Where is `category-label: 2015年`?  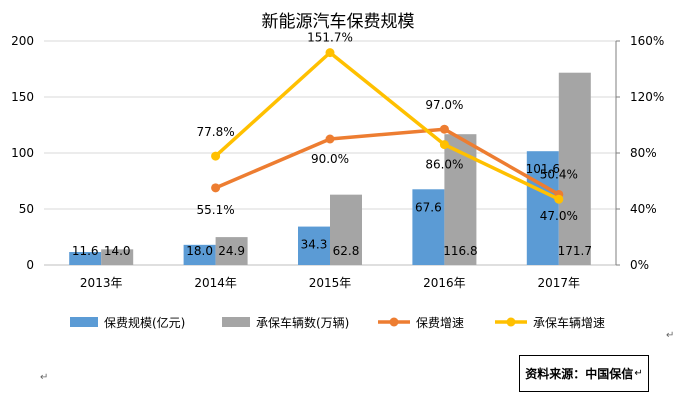
category-label: 2015年 is located at coordinates (330, 283).